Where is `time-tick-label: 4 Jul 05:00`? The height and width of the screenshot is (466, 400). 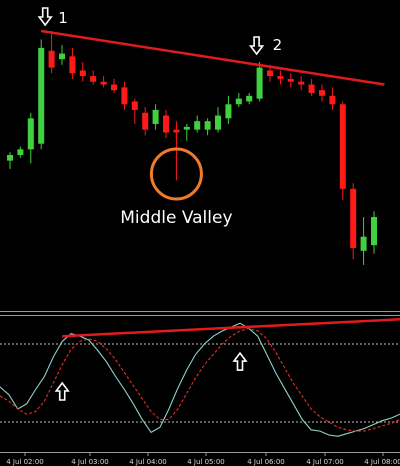
time-tick-label: 4 Jul 05:00 is located at coordinates (206, 462).